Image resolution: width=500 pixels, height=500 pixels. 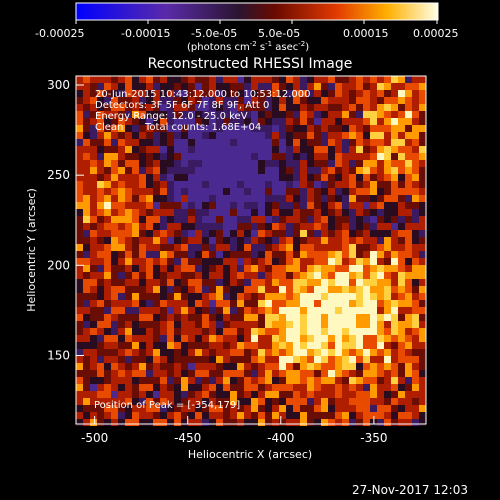 I want to click on colorbar-tick-label: -0.00015, so click(x=145, y=33).